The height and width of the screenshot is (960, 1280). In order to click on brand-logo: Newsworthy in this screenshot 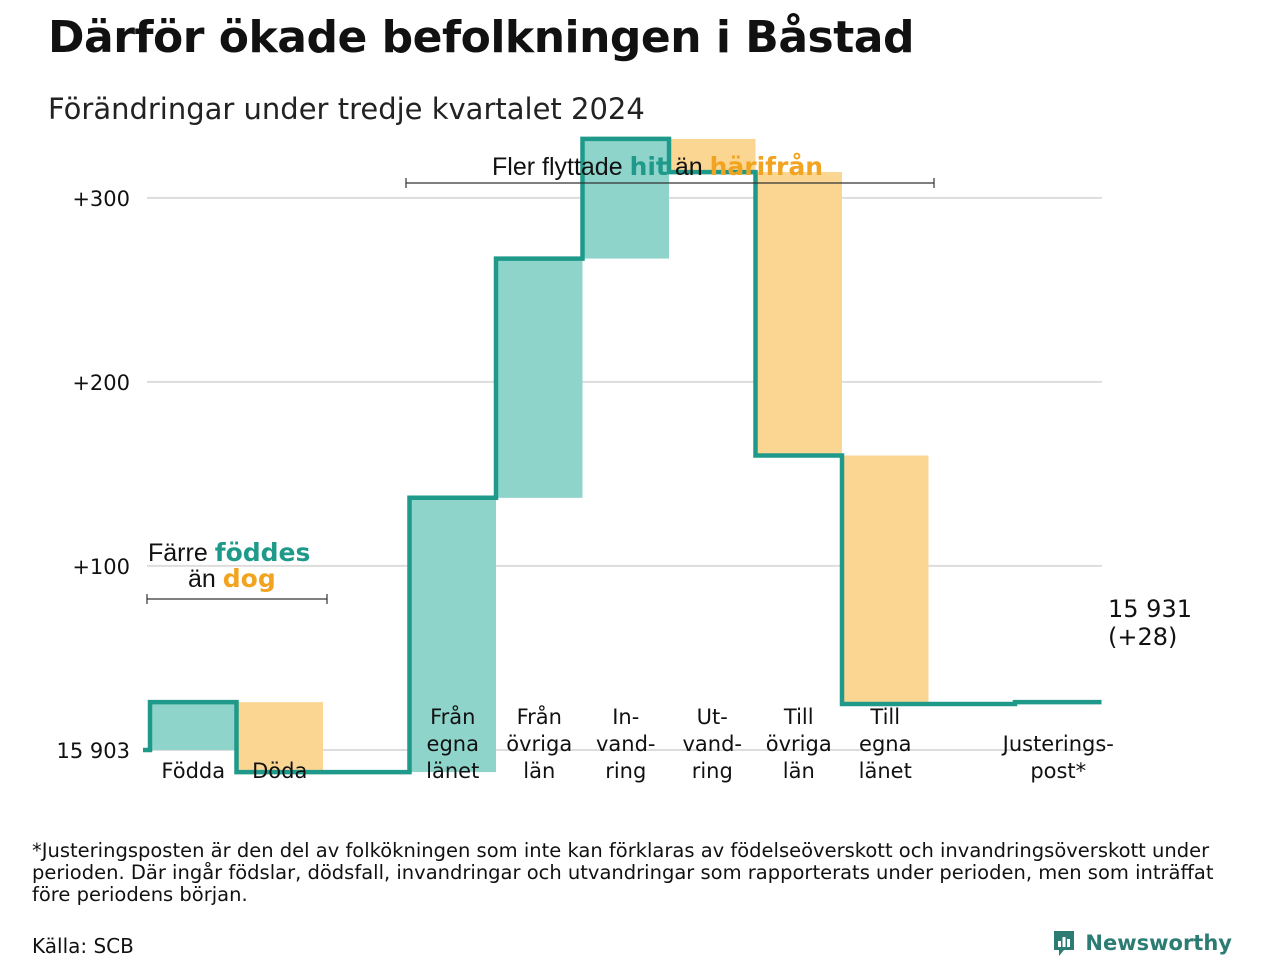, I will do `click(1141, 943)`.